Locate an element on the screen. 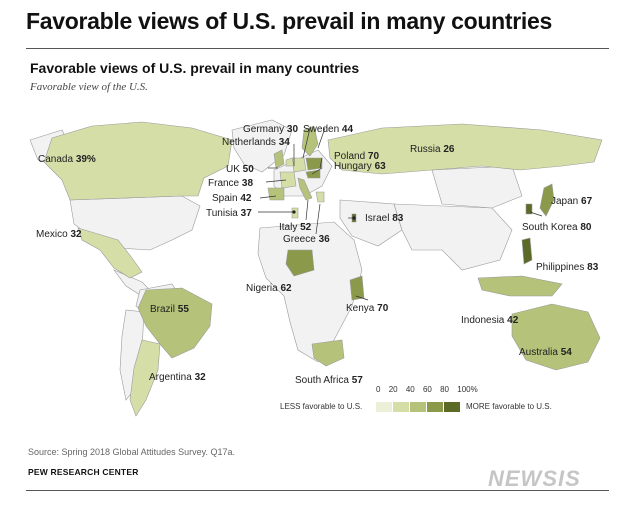 The width and height of the screenshot is (639, 509). legend-tick: 40 is located at coordinates (410, 389).